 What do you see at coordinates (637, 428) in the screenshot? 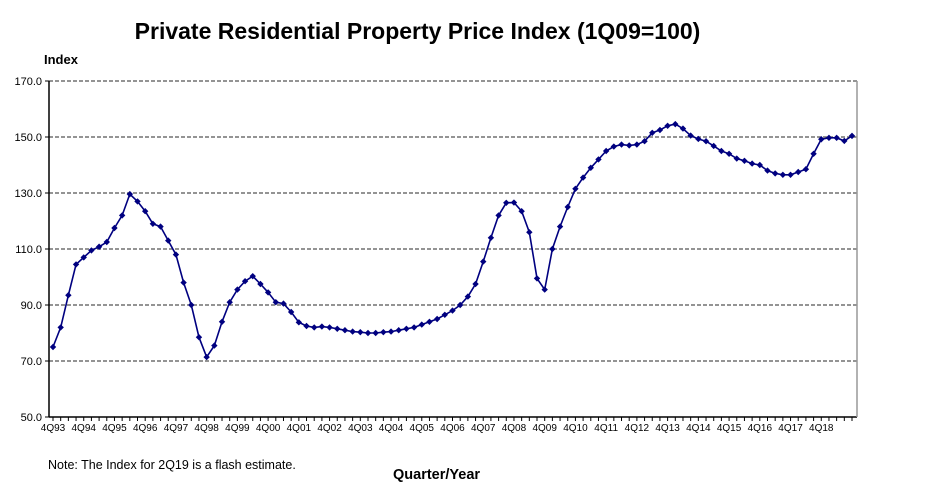
I see `x-tick-label: 4Q12` at bounding box center [637, 428].